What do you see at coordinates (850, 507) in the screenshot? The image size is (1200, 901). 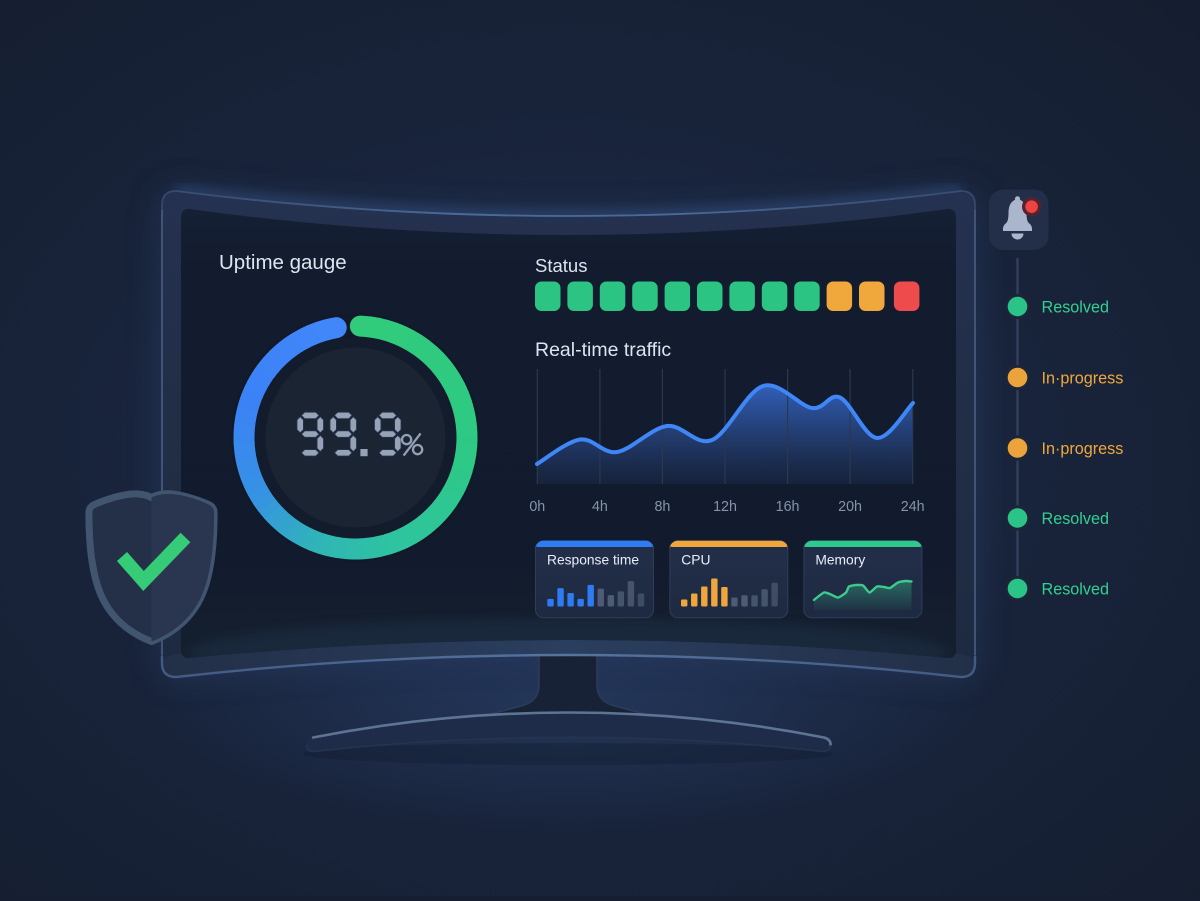 I see `svg-text: 20h` at bounding box center [850, 507].